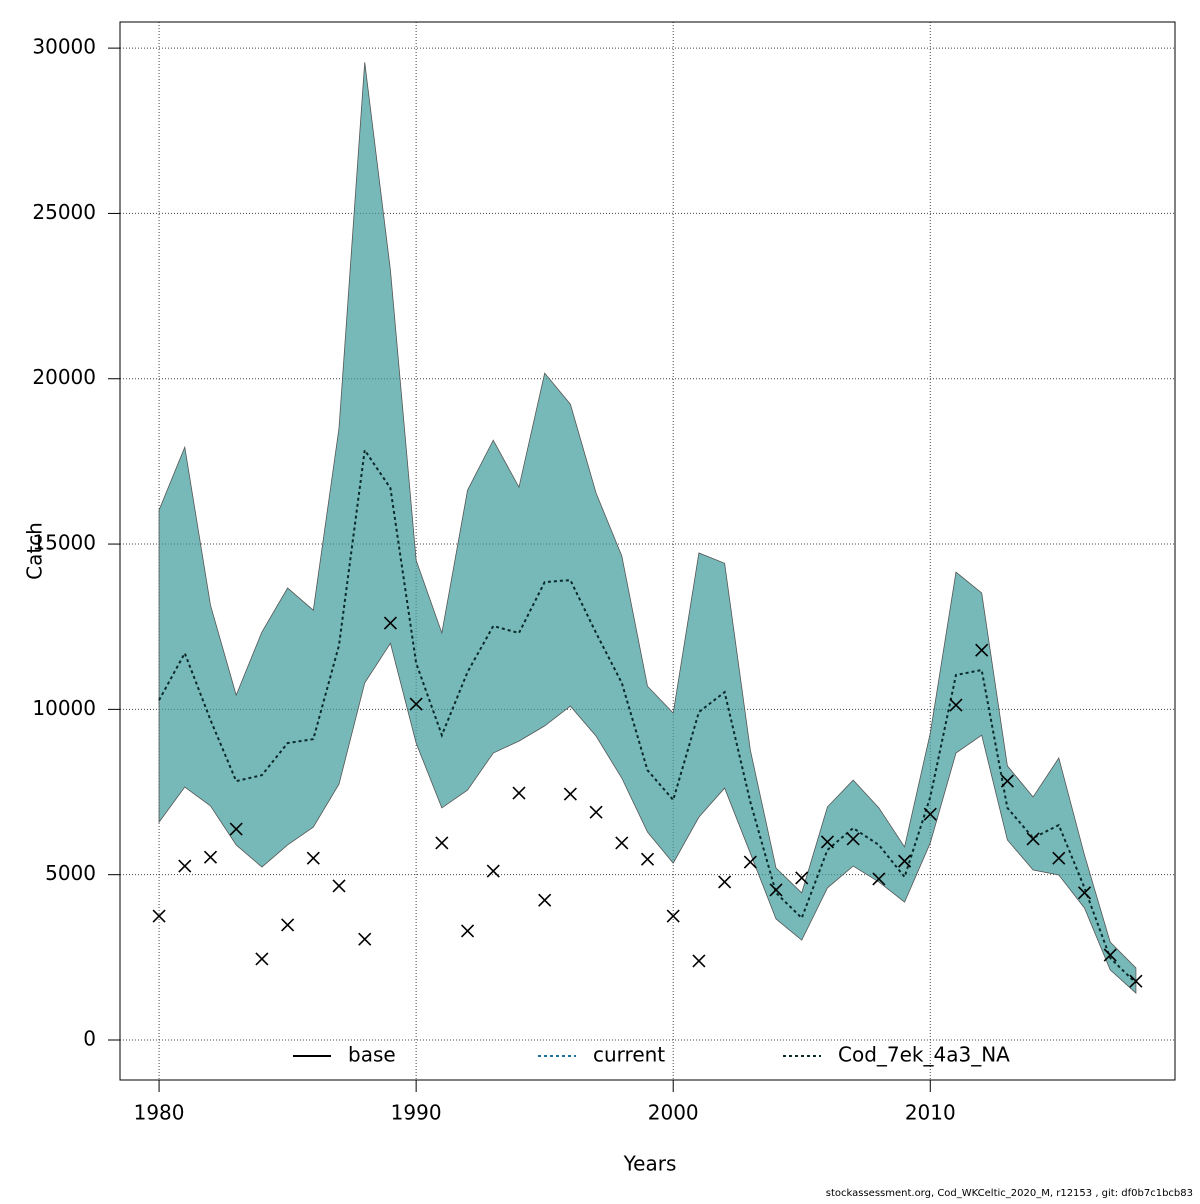 The image size is (1200, 1204). What do you see at coordinates (930, 1113) in the screenshot?
I see `x-tick-label: 2010` at bounding box center [930, 1113].